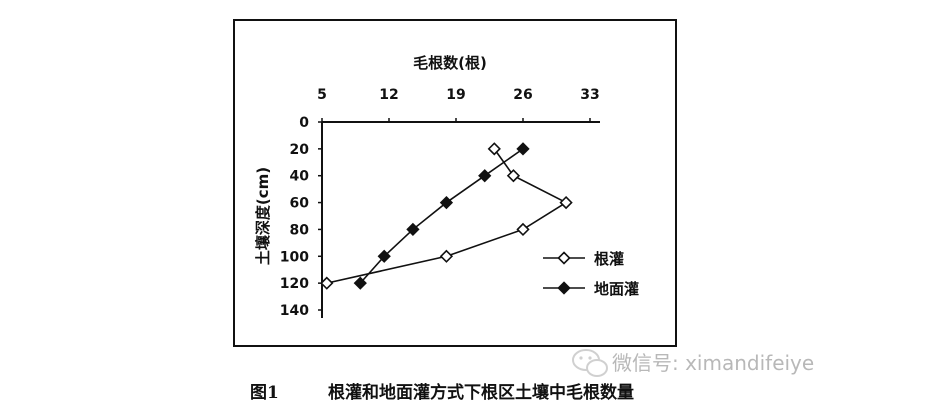 This screenshot has width=932, height=408. What do you see at coordinates (300, 150) in the screenshot?
I see `y-tick-label: 20` at bounding box center [300, 150].